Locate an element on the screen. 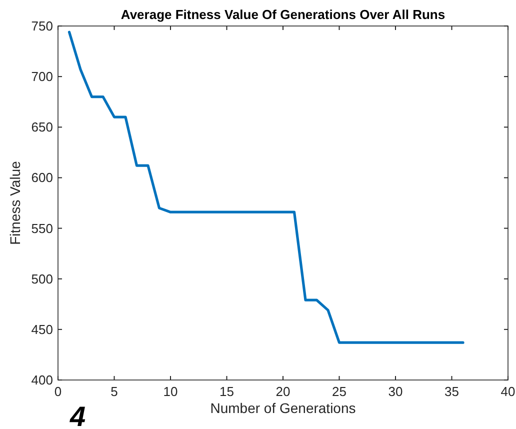  y-axis-title: Fitness Value is located at coordinates (15, 202).